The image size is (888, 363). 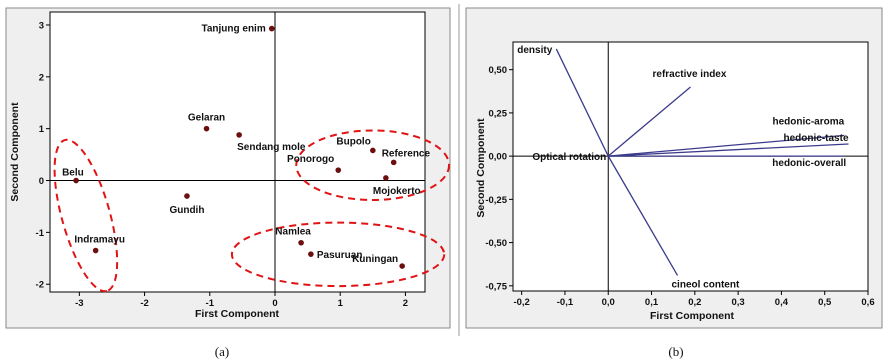 I want to click on score-point-label: Belu, so click(x=73, y=173).